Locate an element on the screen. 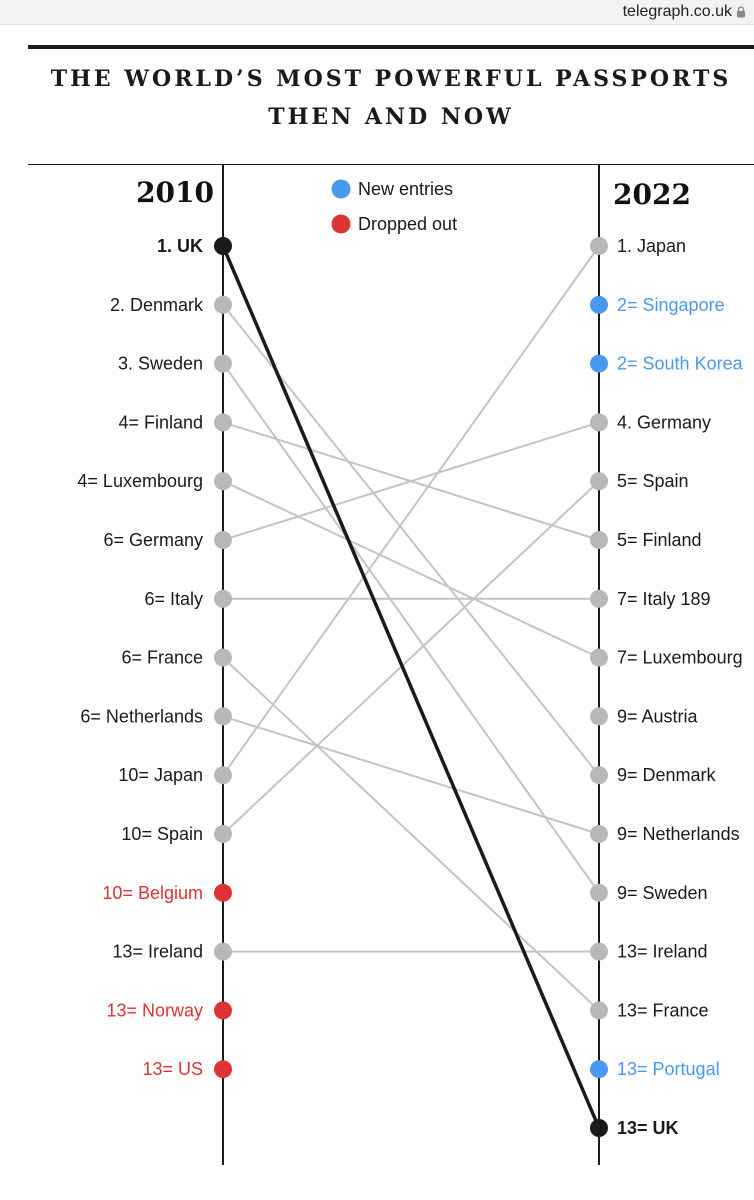 This screenshot has height=1200, width=754. left-dot-sweden is located at coordinates (223, 363).